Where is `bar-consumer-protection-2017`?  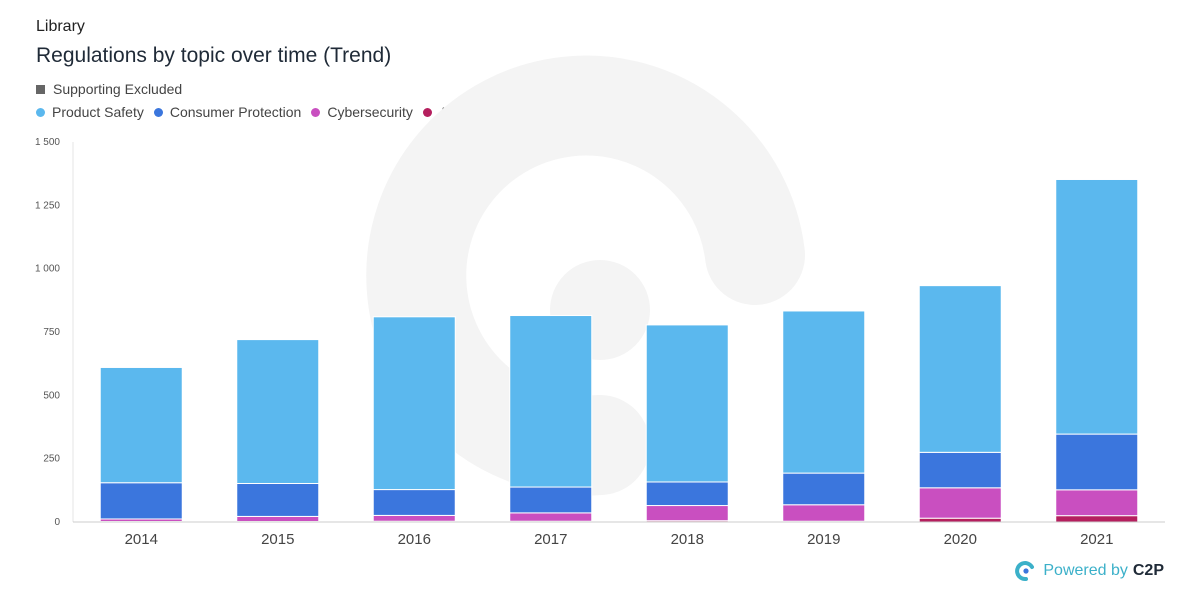 bar-consumer-protection-2017 is located at coordinates (551, 500).